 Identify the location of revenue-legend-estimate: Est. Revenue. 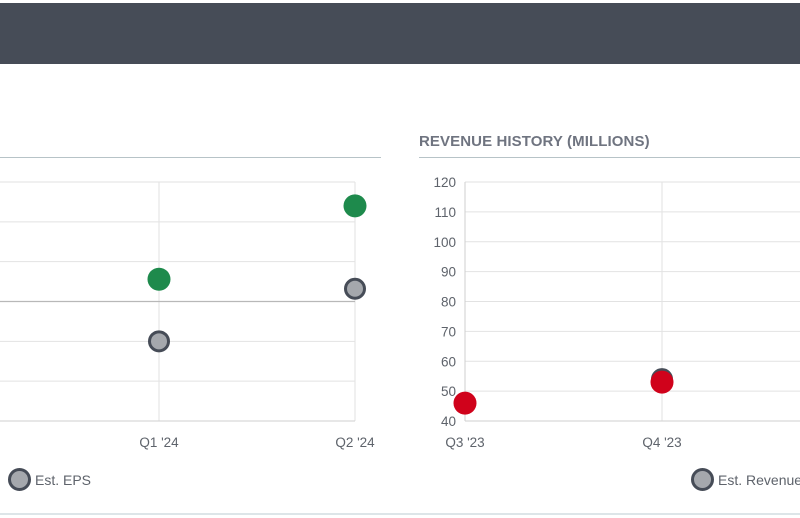
(745, 479).